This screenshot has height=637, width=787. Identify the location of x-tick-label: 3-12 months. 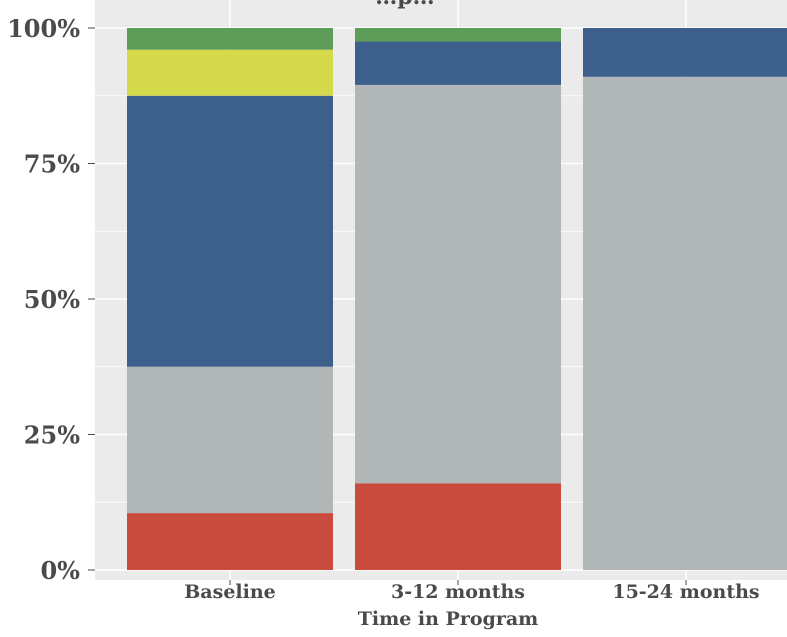
(458, 592).